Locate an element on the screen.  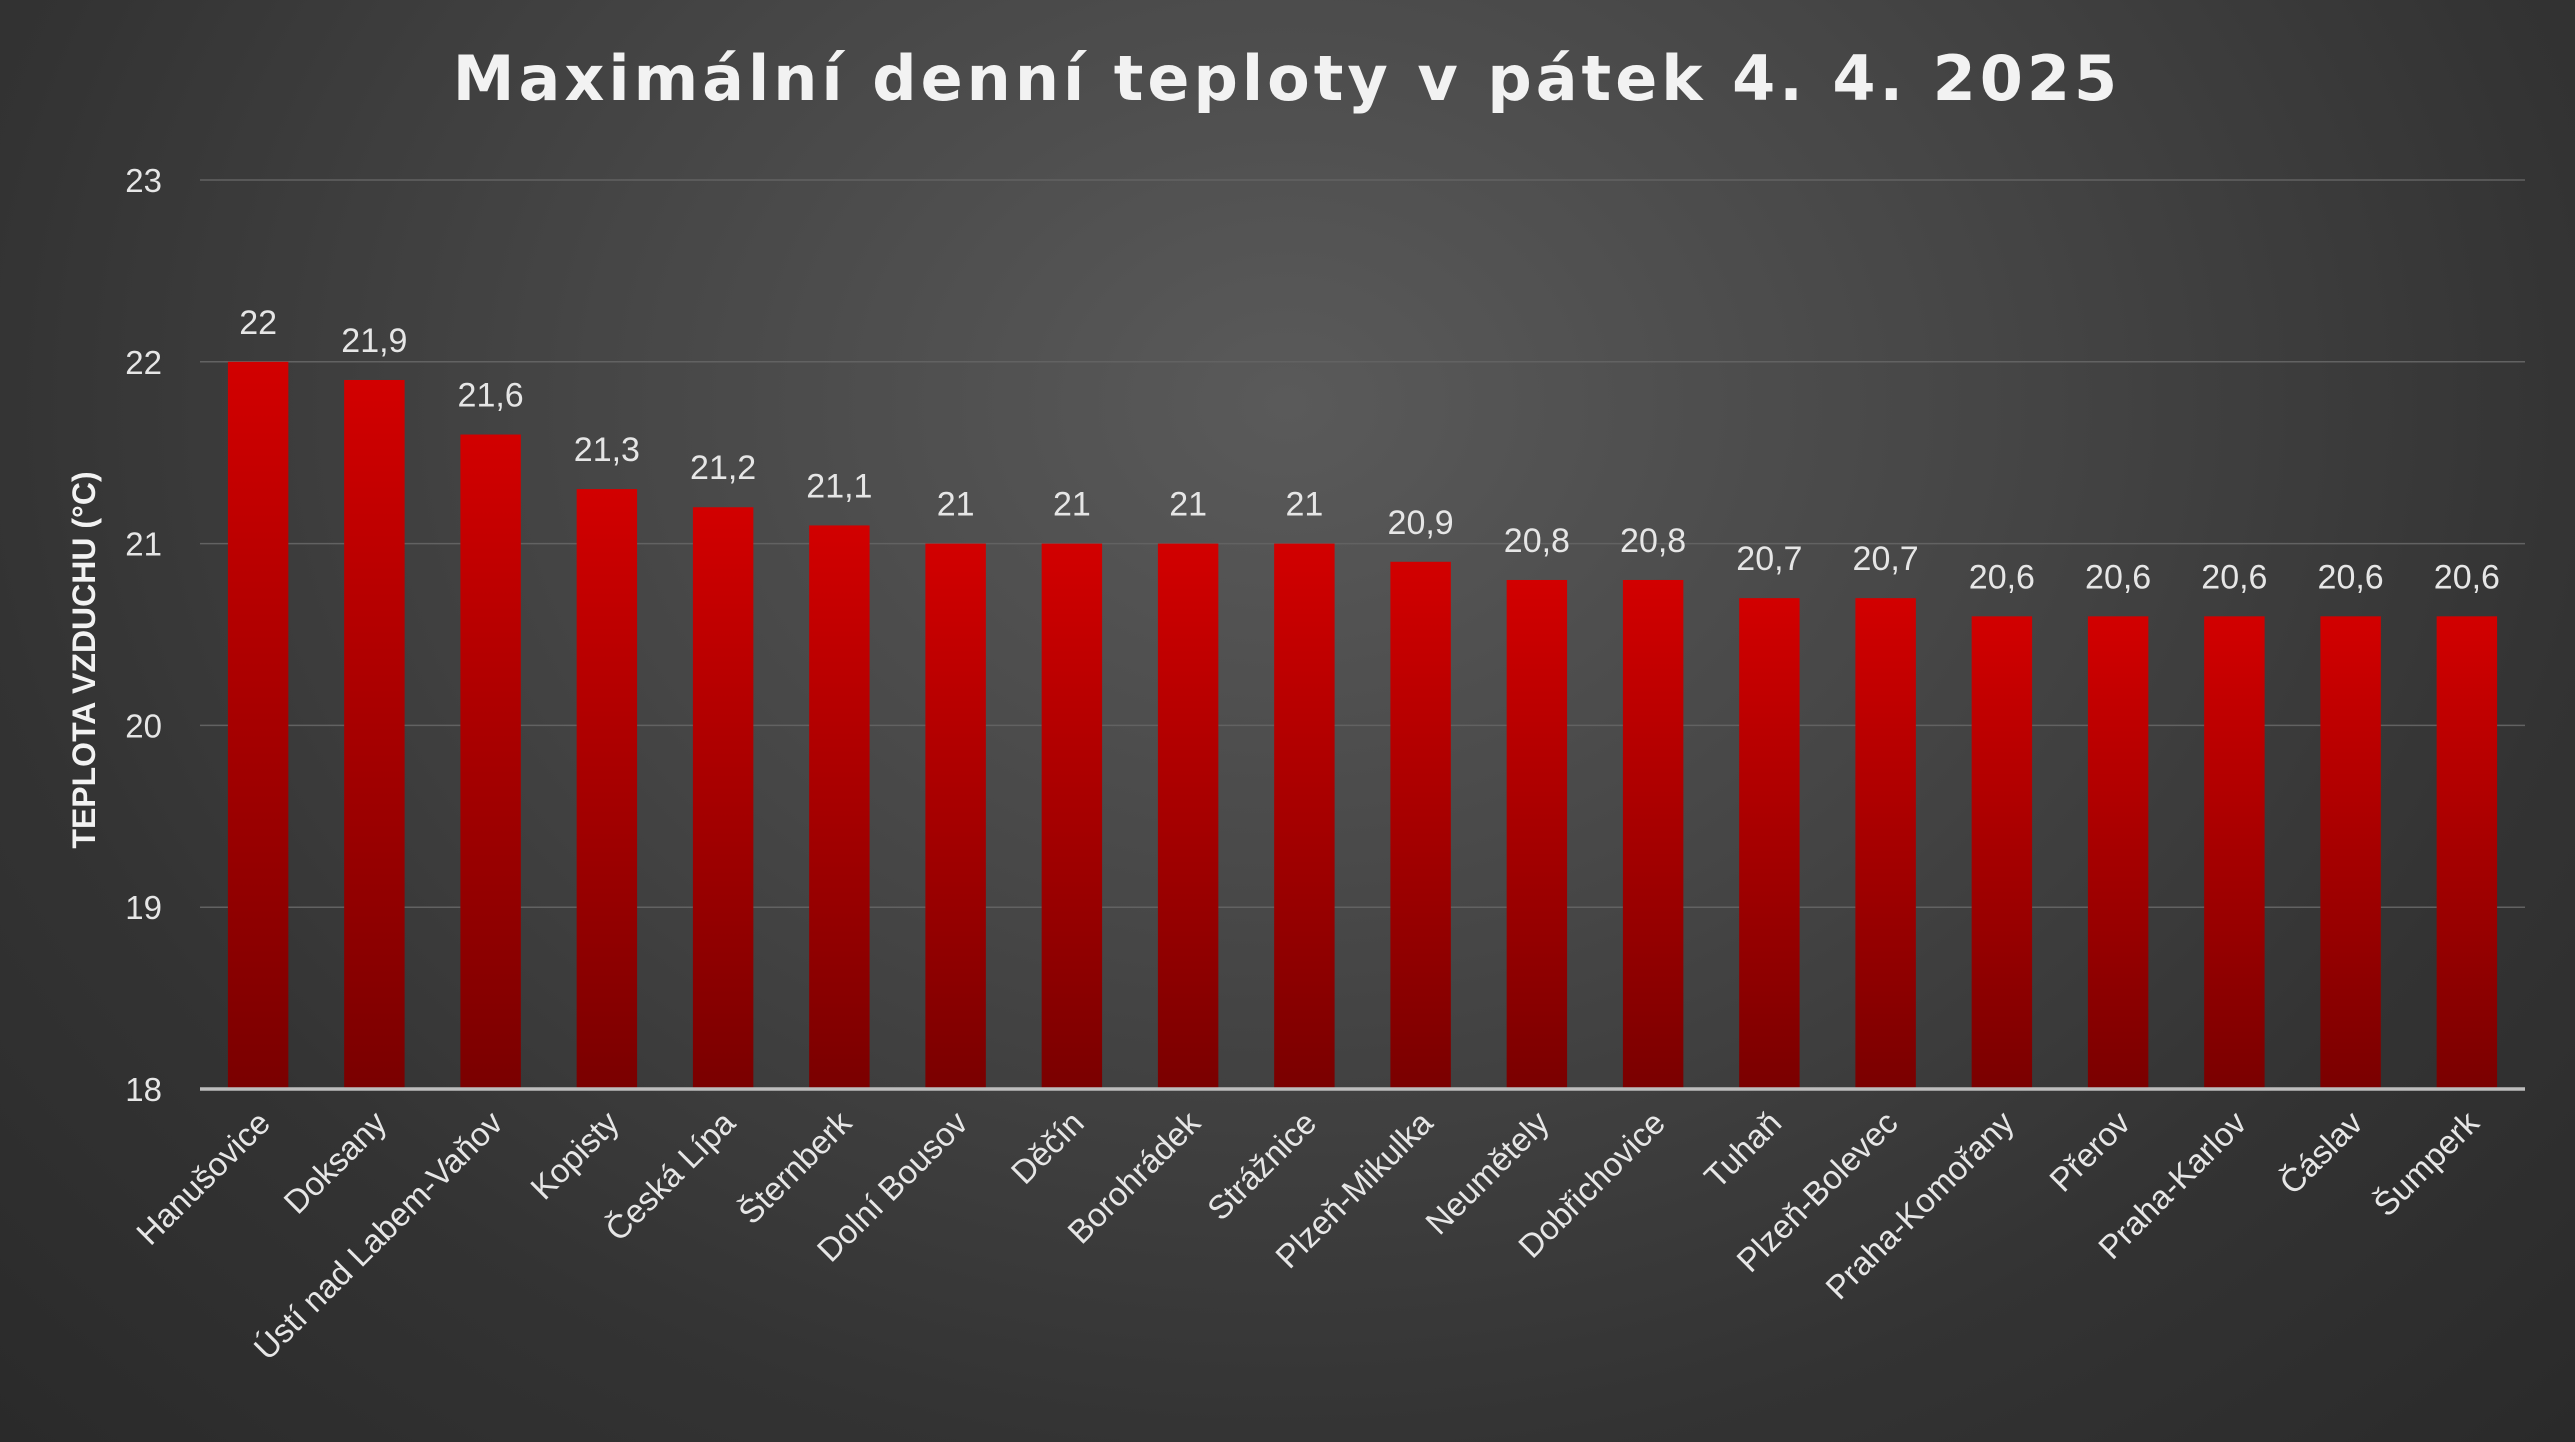
data-label: 21,6 is located at coordinates (491, 396).